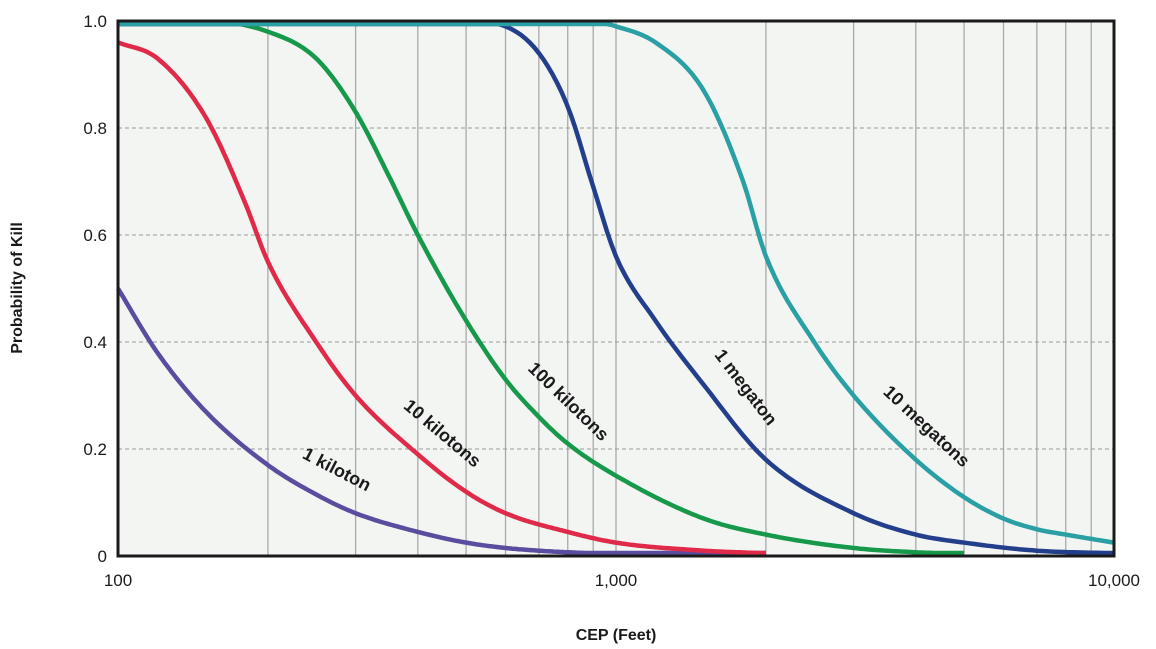  I want to click on y-tick-label: 0.6, so click(95, 235).